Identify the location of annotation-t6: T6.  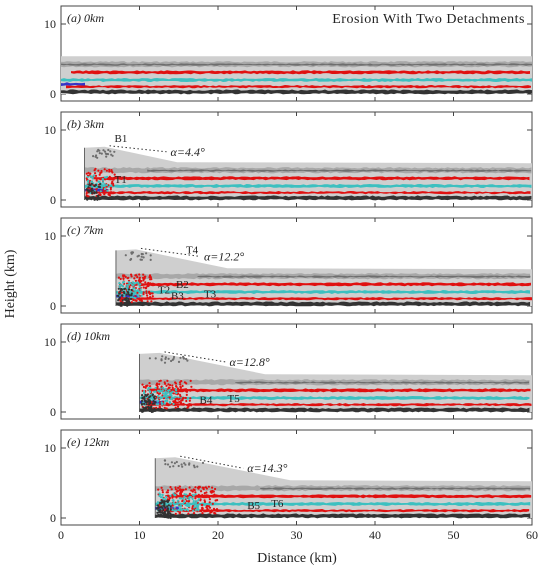
(277, 504).